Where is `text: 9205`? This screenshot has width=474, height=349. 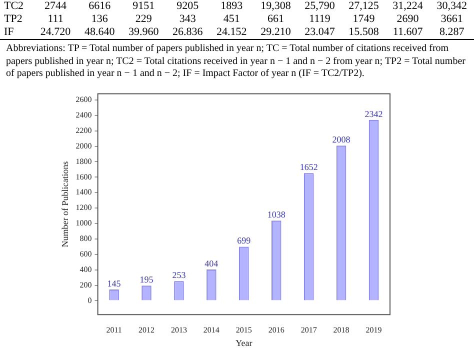
text: 9205 is located at coordinates (187, 6).